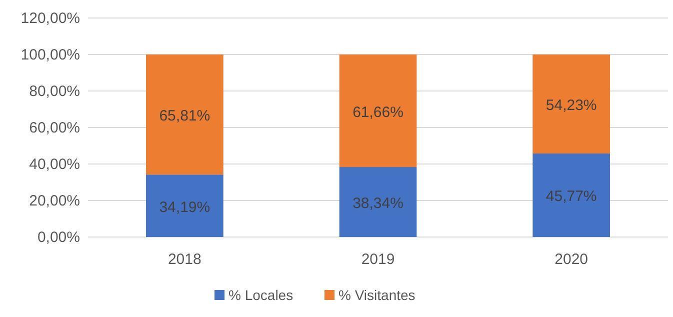 The height and width of the screenshot is (317, 673). What do you see at coordinates (50, 55) in the screenshot?
I see `y-tick-label: 100,00%` at bounding box center [50, 55].